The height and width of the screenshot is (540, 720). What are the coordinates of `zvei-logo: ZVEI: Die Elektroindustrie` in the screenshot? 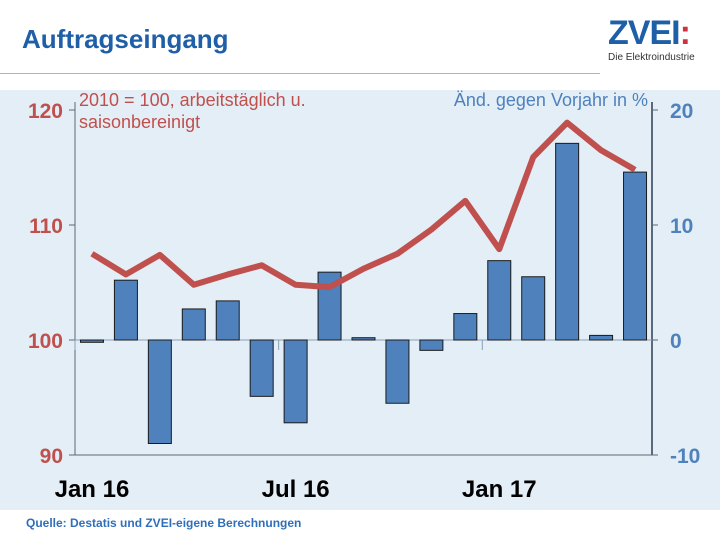 It's located at (663, 43).